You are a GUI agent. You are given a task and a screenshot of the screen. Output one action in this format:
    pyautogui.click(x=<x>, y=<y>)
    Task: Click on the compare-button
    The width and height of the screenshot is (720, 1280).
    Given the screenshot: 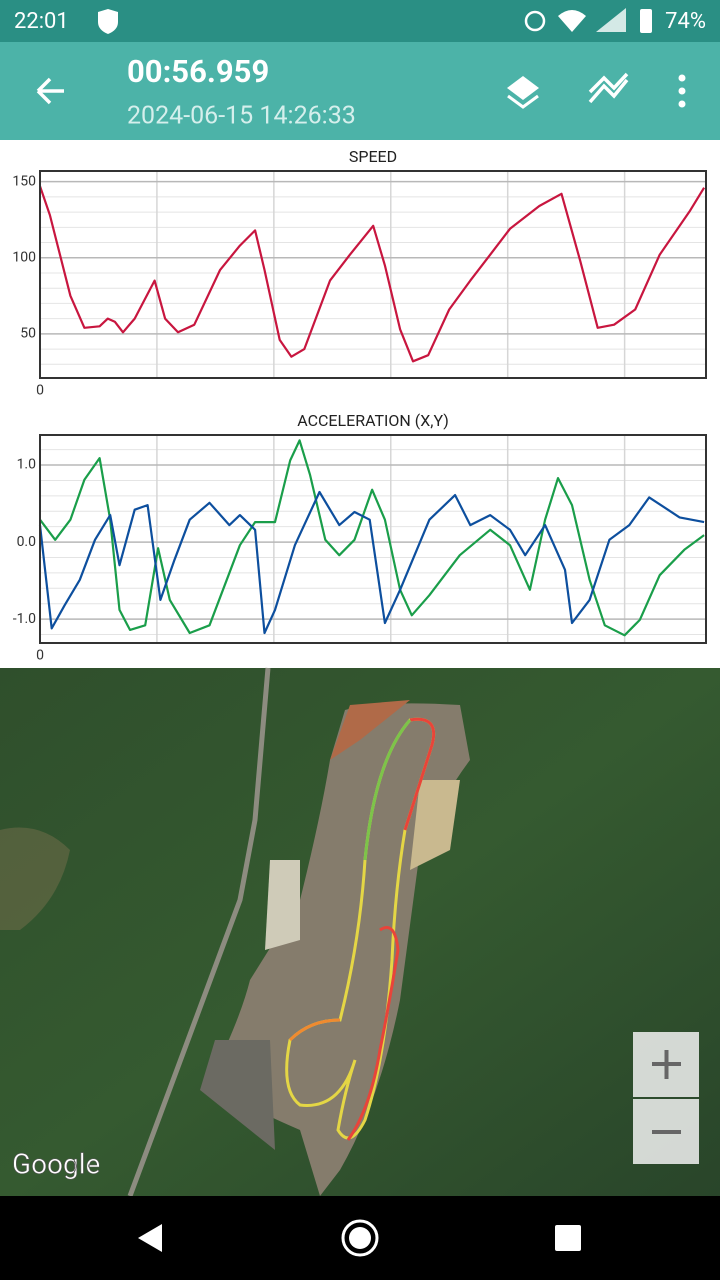 What is the action you would take?
    pyautogui.click(x=608, y=88)
    